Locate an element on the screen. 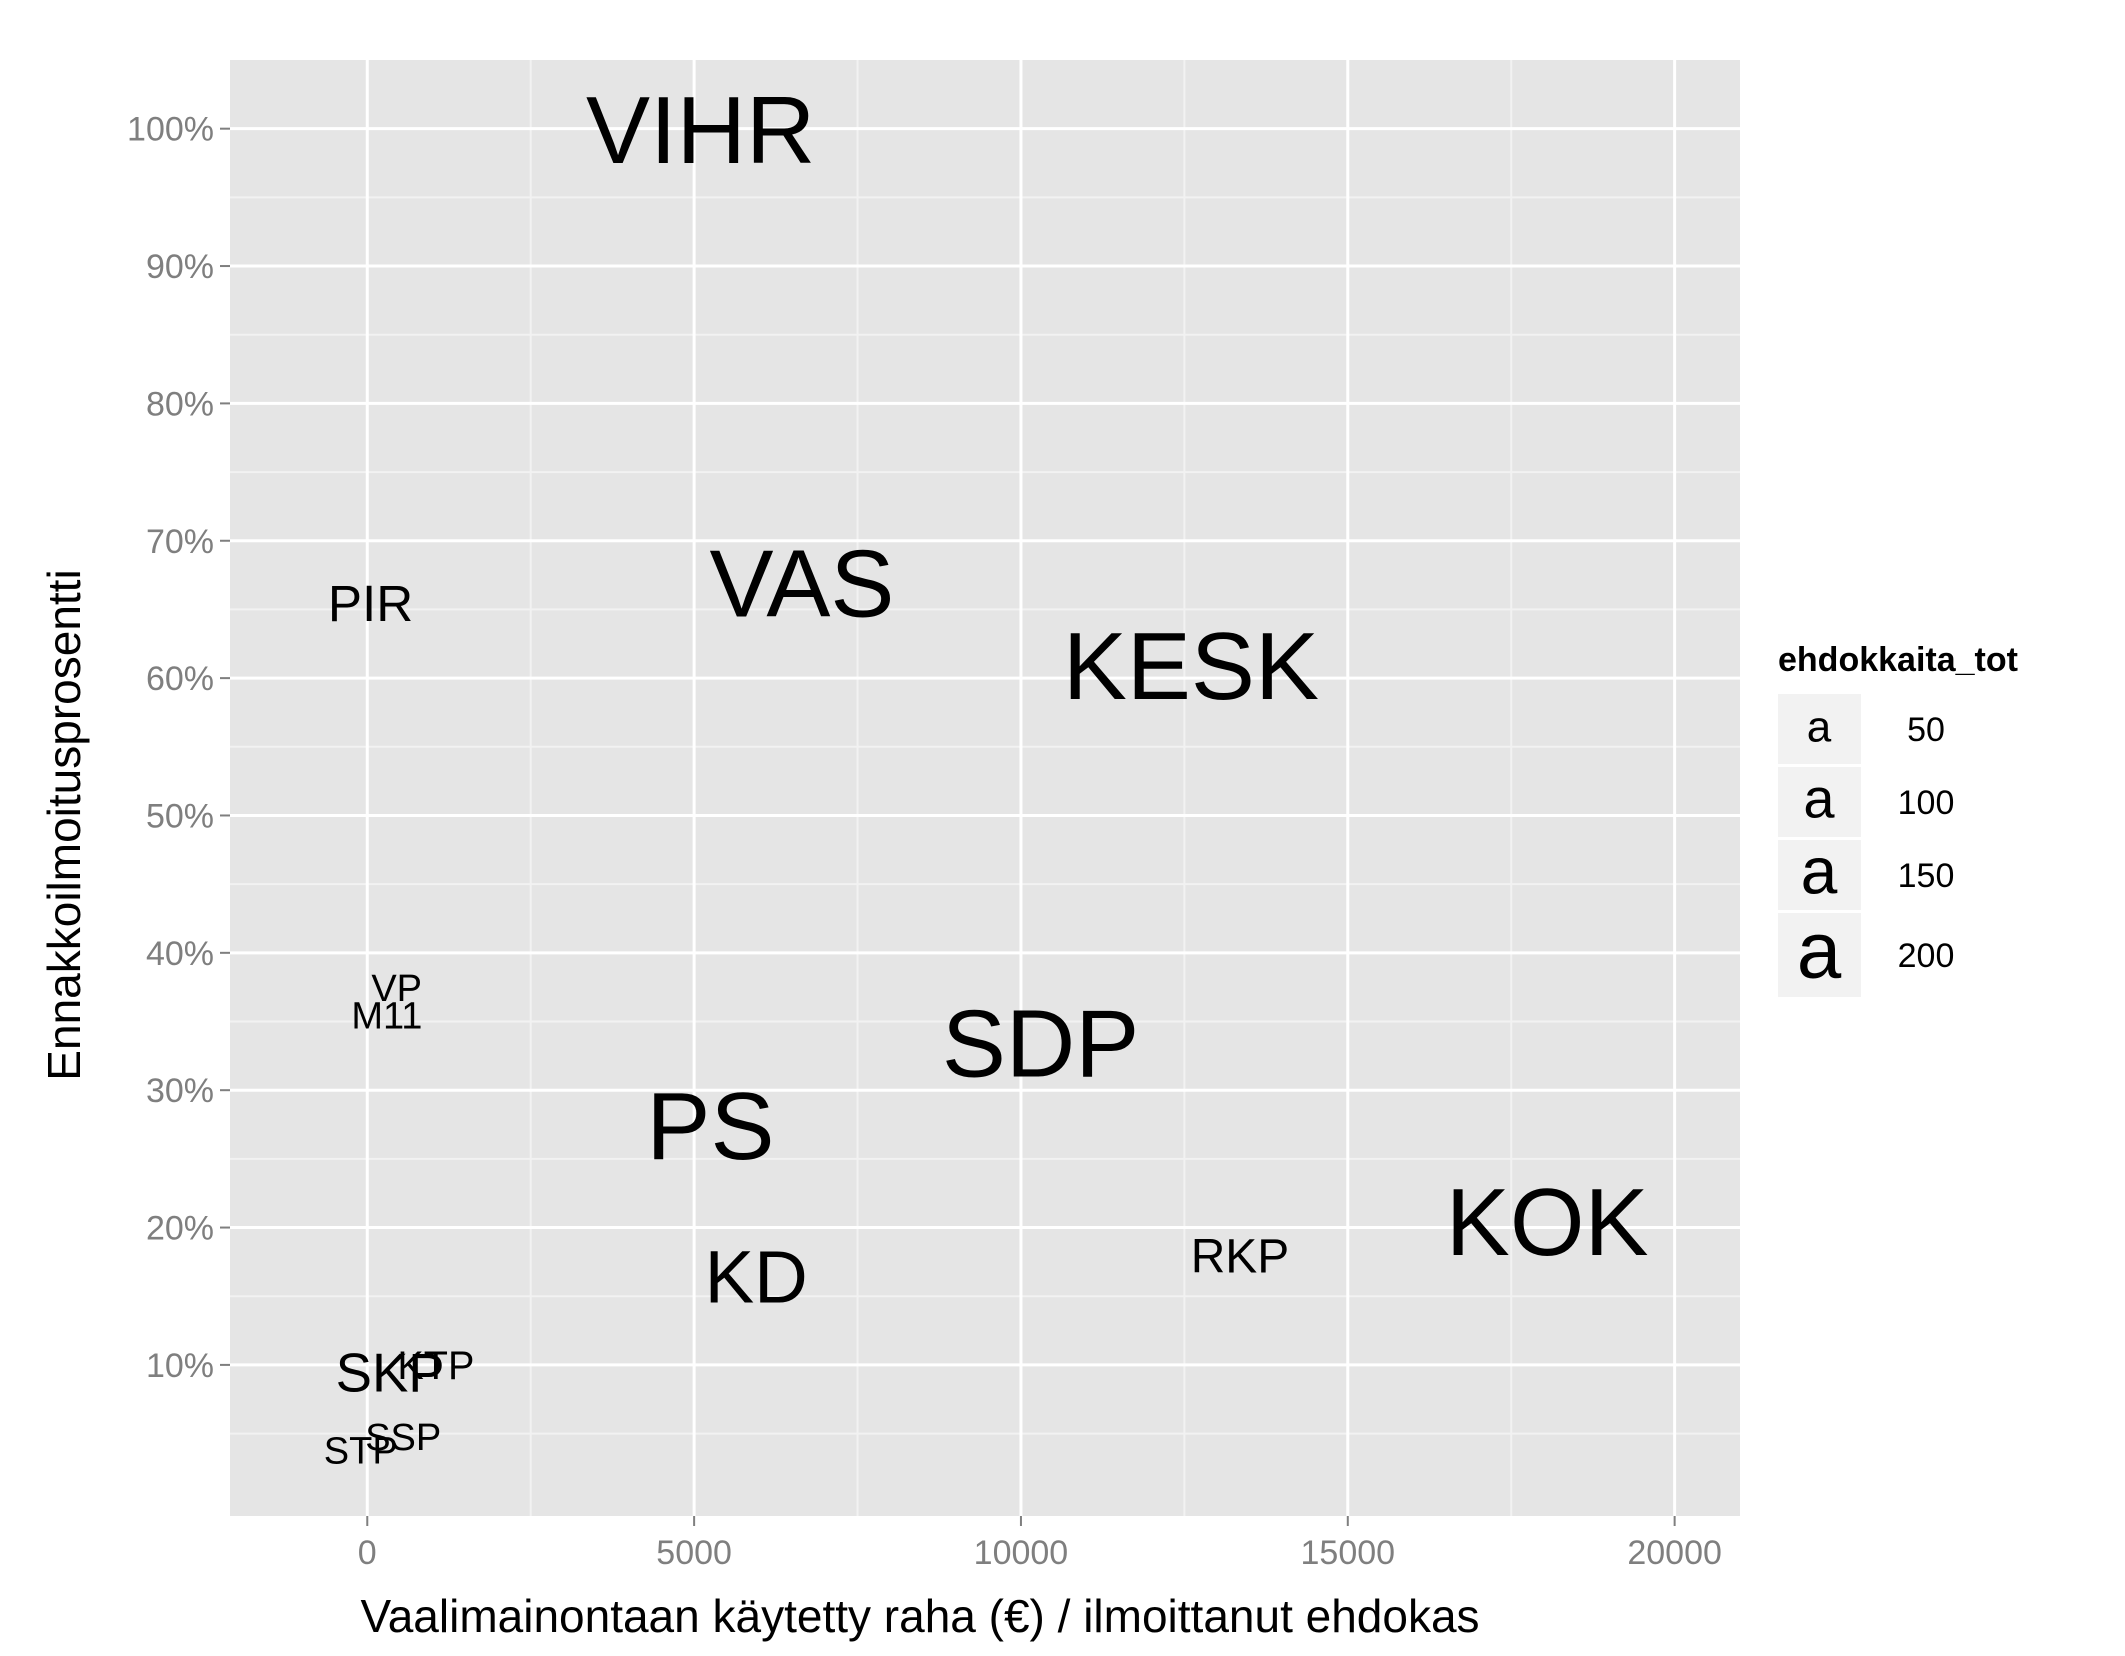 The width and height of the screenshot is (2125, 1656). x-tick-label: 20000 is located at coordinates (1674, 1553).